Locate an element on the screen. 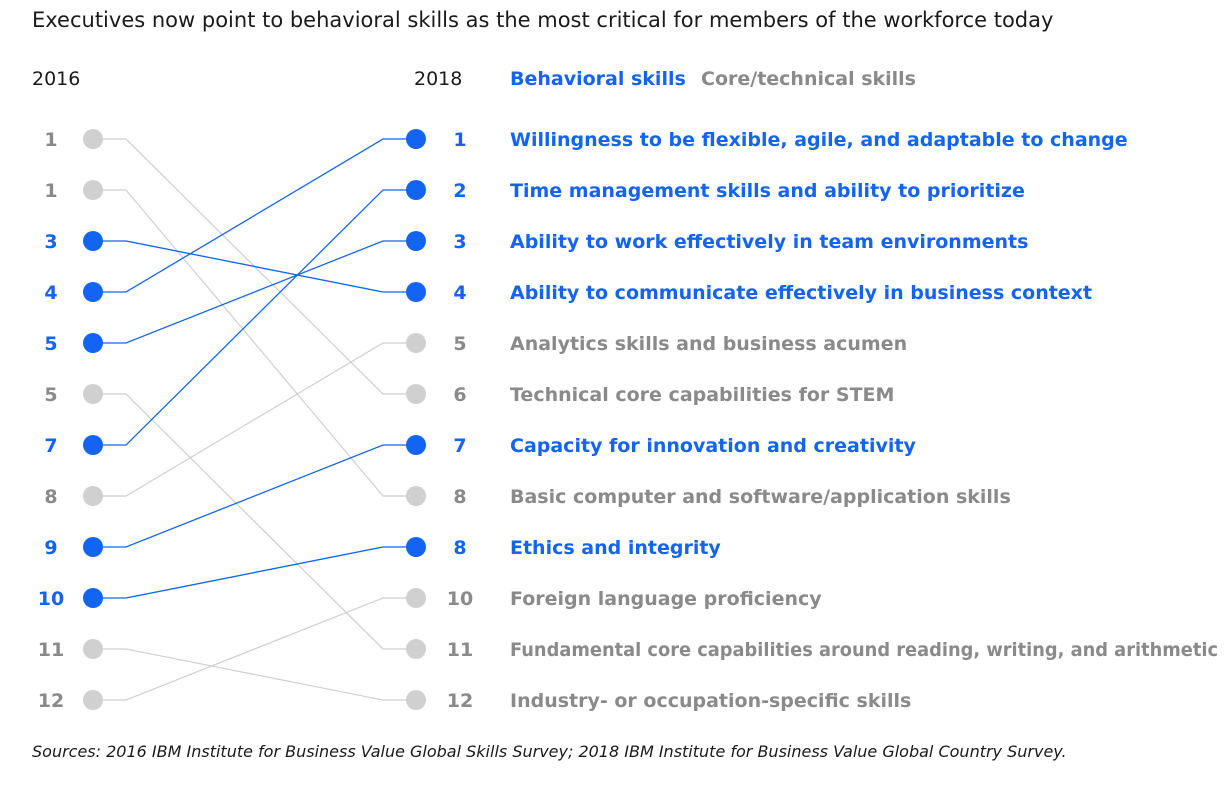 This screenshot has height=788, width=1228. rank-2018-12: 12 is located at coordinates (460, 701).